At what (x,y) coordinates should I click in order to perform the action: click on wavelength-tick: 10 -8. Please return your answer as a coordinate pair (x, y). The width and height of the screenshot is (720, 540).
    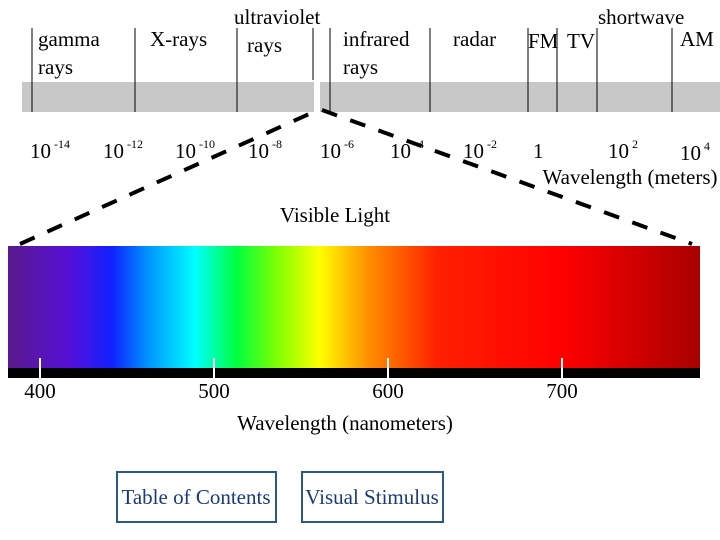
    Looking at the image, I should click on (265, 150).